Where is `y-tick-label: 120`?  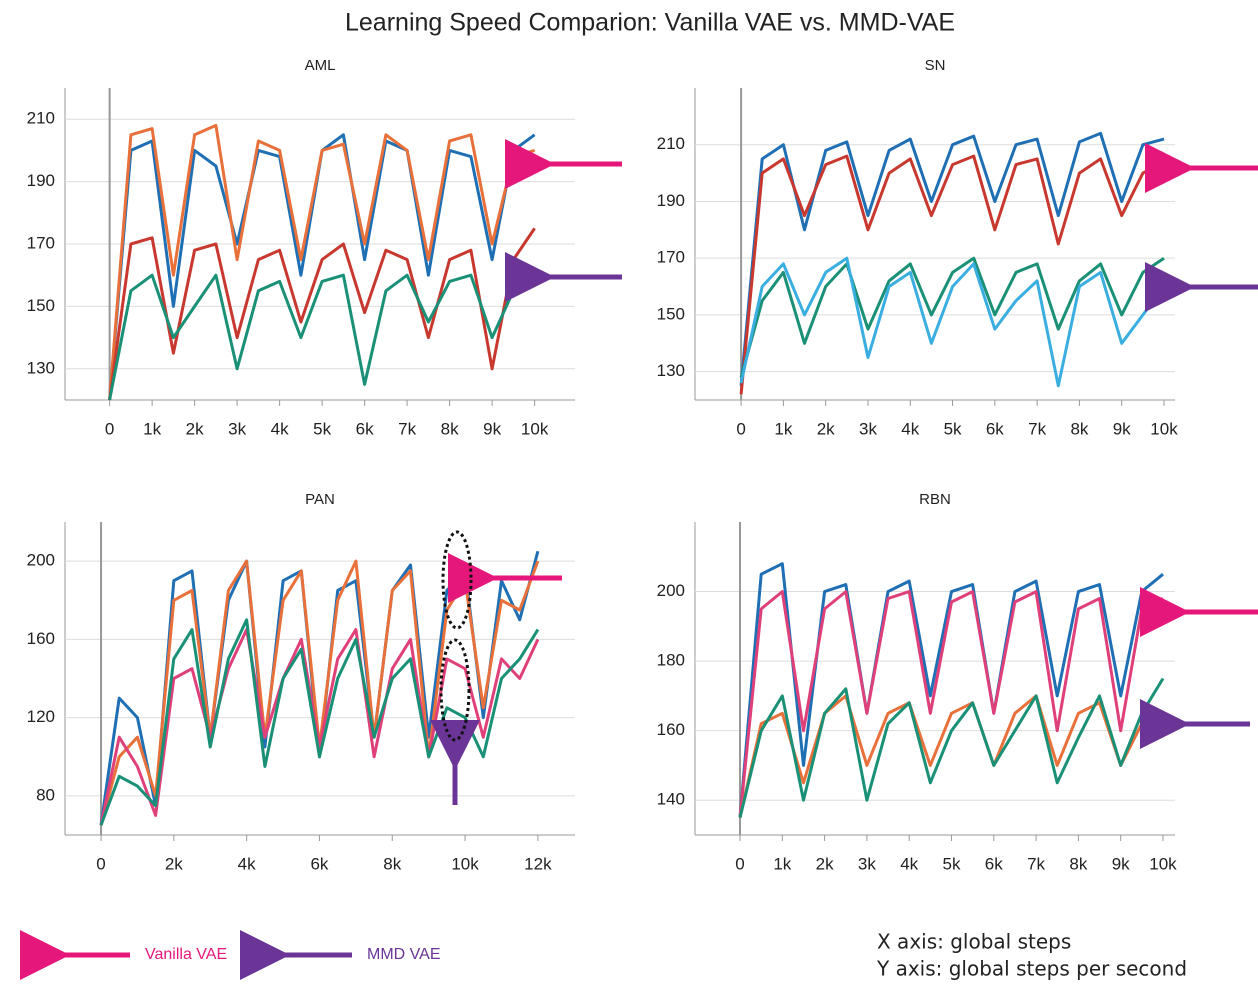
y-tick-label: 120 is located at coordinates (41, 716).